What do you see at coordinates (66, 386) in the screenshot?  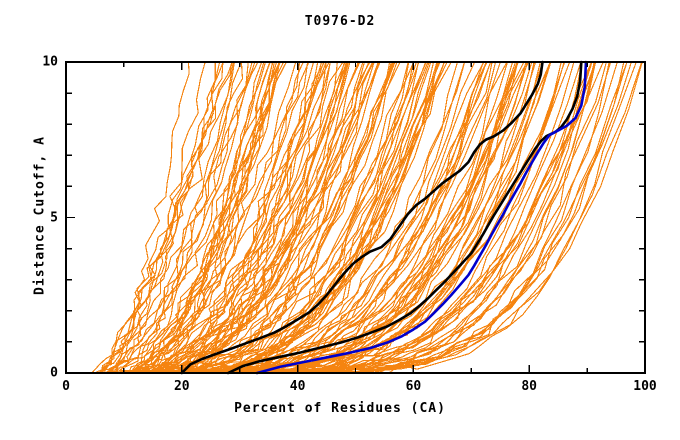 I see `x-tick-label-0: 0` at bounding box center [66, 386].